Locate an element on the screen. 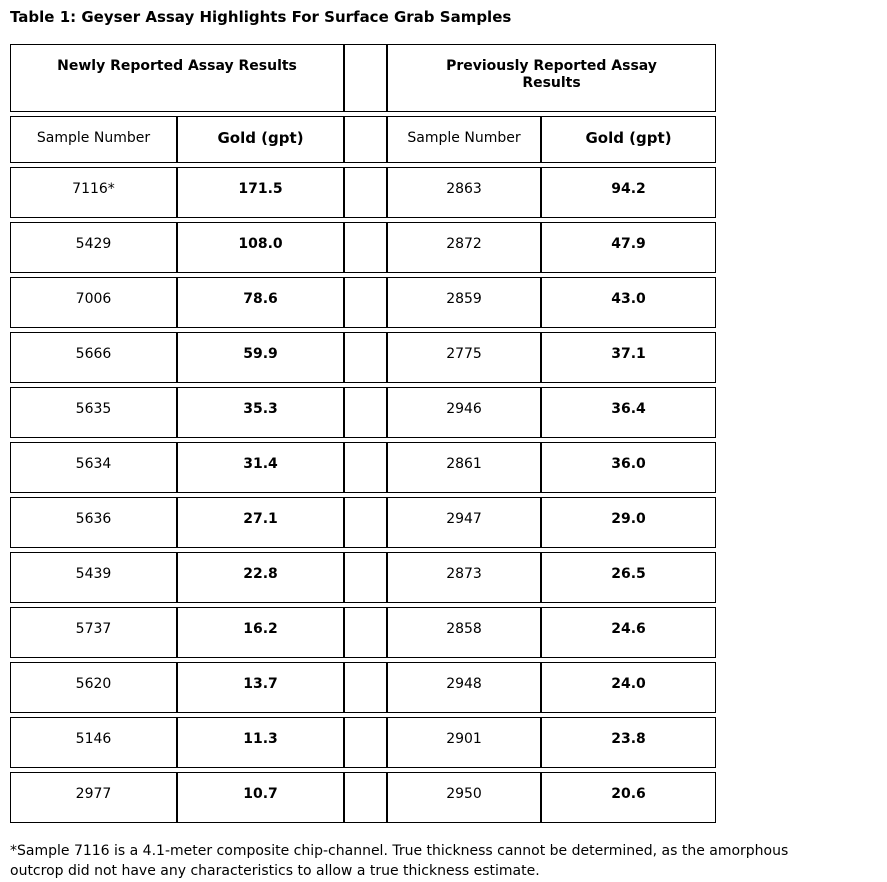  table-row: 5666 59.9 2775 37.1 is located at coordinates (363, 357).